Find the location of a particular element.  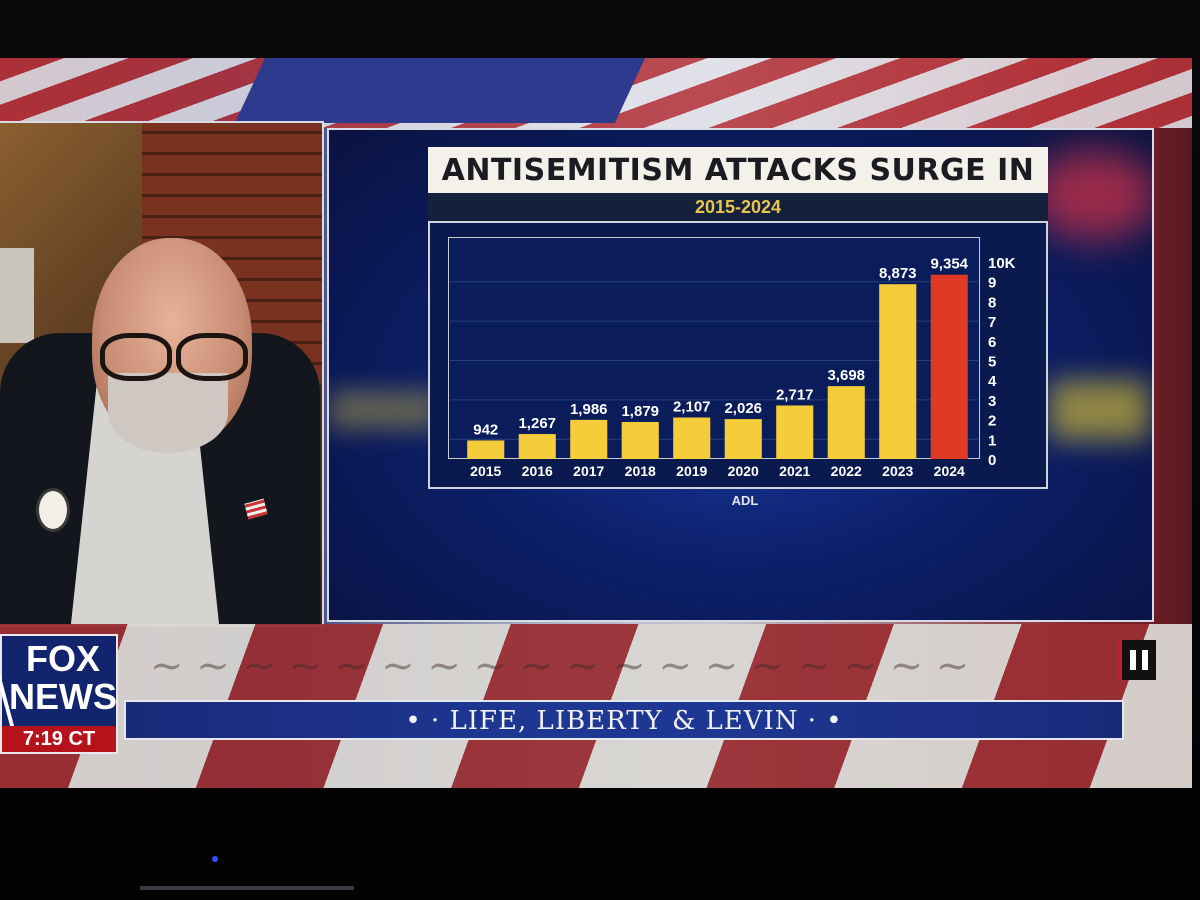

tv-stand is located at coordinates (247, 888).